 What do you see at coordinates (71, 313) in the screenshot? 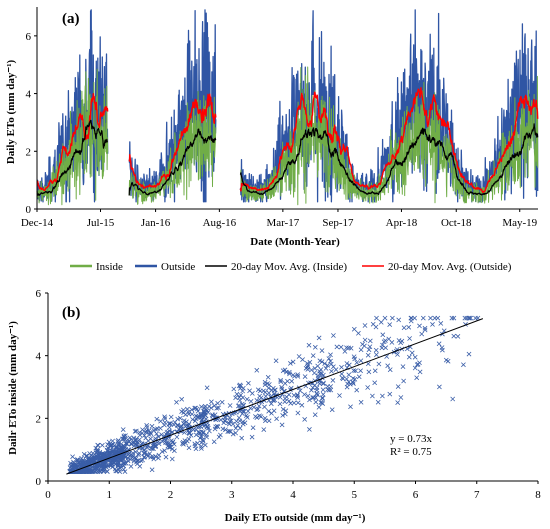
I see `panel-b-label: (b)` at bounding box center [71, 313].